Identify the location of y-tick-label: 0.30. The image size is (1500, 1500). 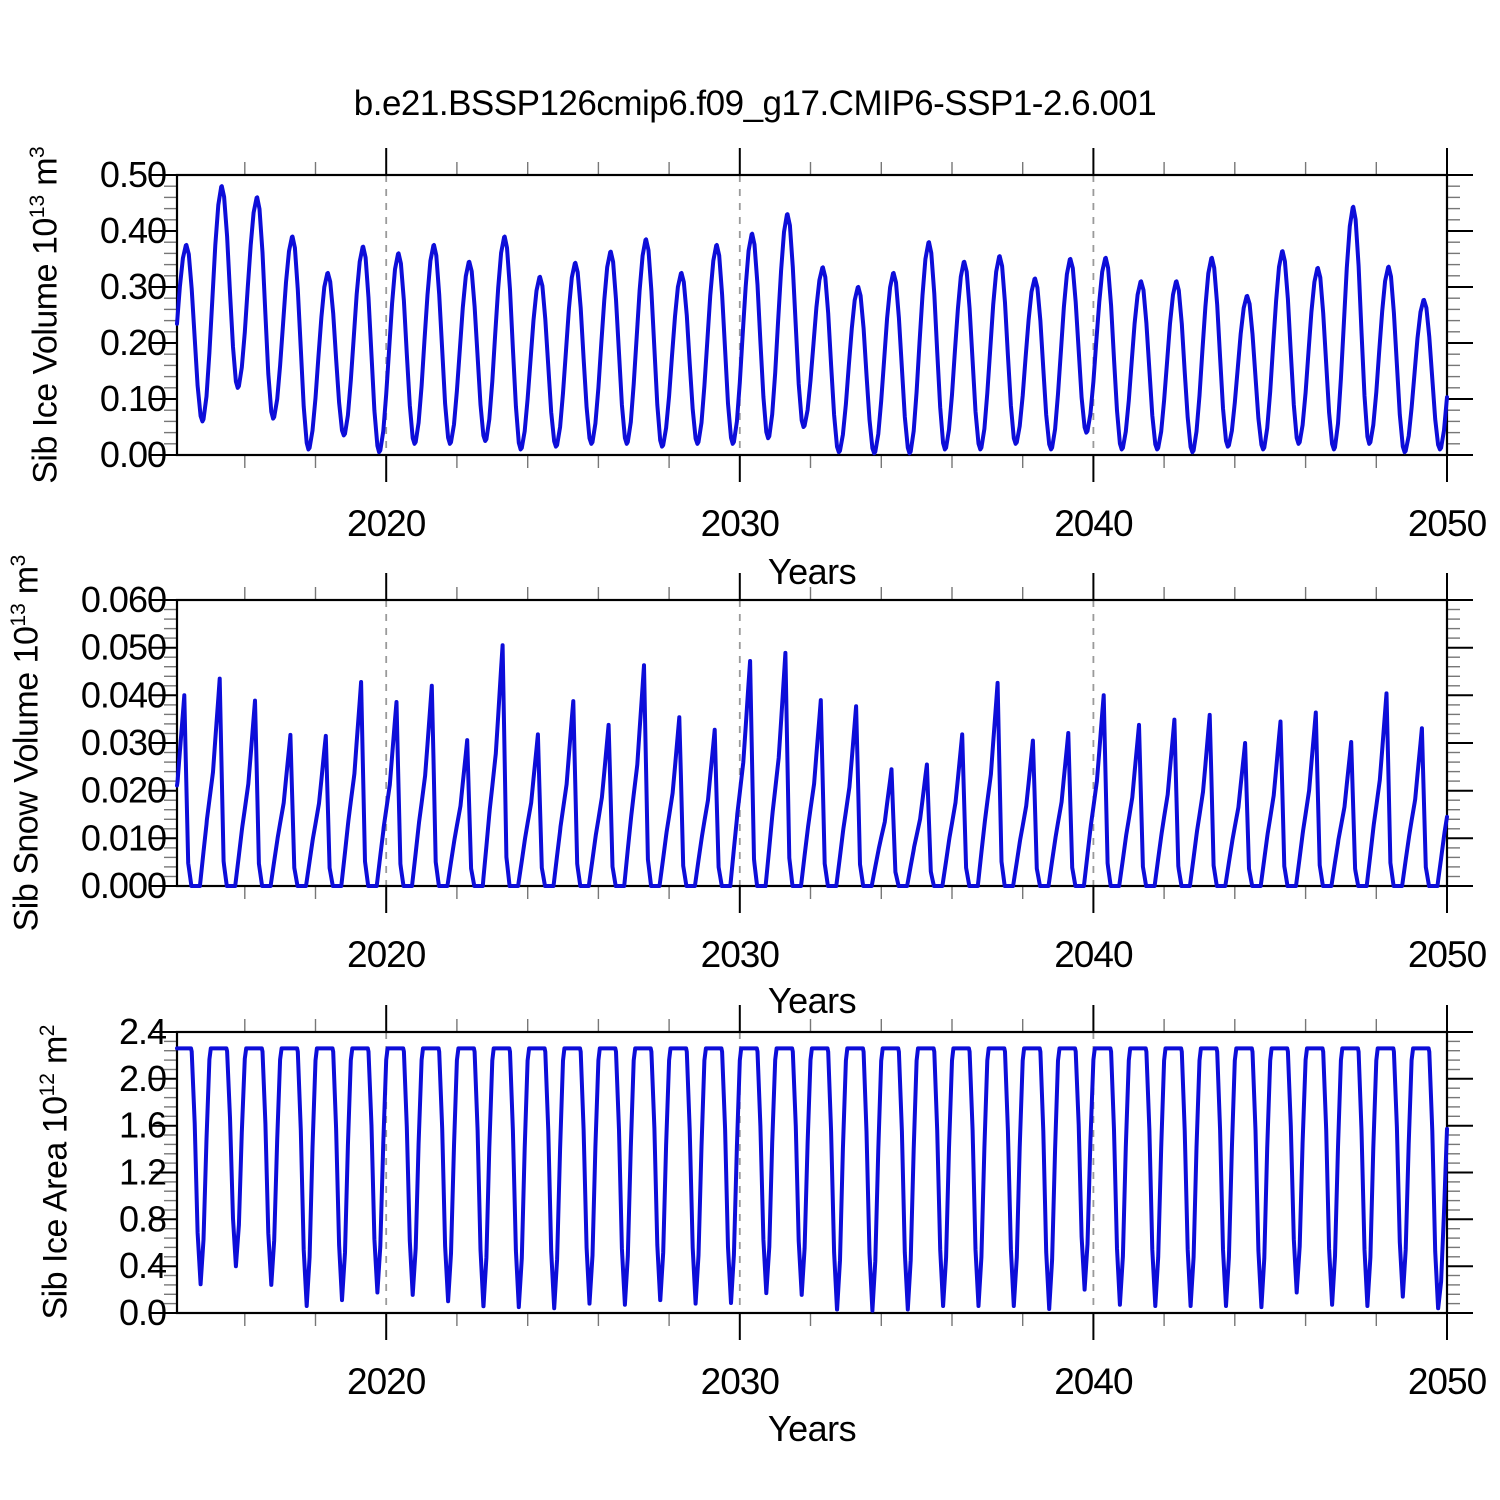
(133, 286).